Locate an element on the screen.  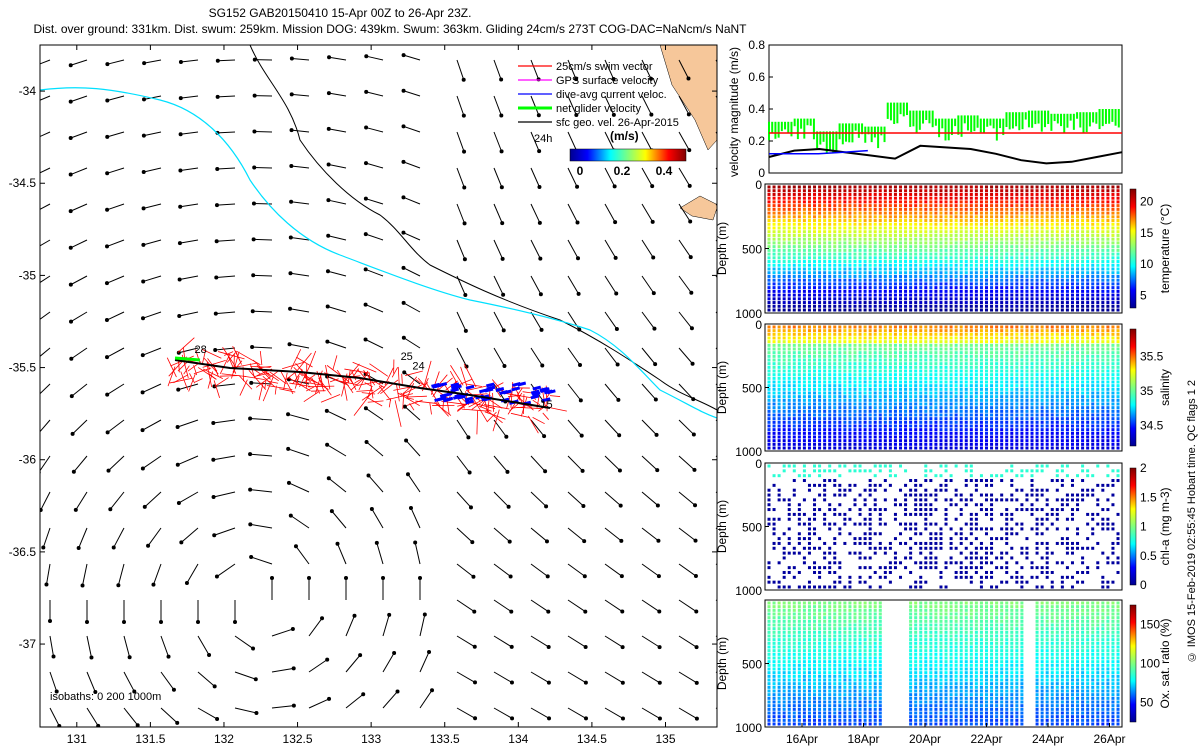
swim-vector is located at coordinates (457, 375).